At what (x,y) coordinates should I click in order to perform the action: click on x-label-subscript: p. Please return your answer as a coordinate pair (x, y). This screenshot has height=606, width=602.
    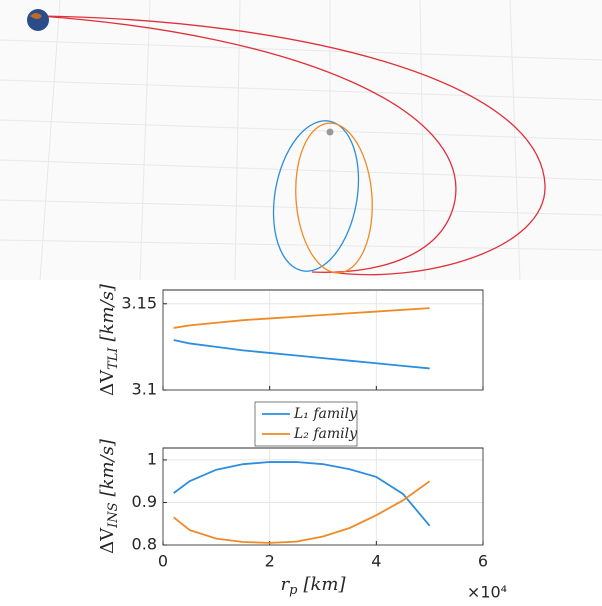
    Looking at the image, I should click on (293, 590).